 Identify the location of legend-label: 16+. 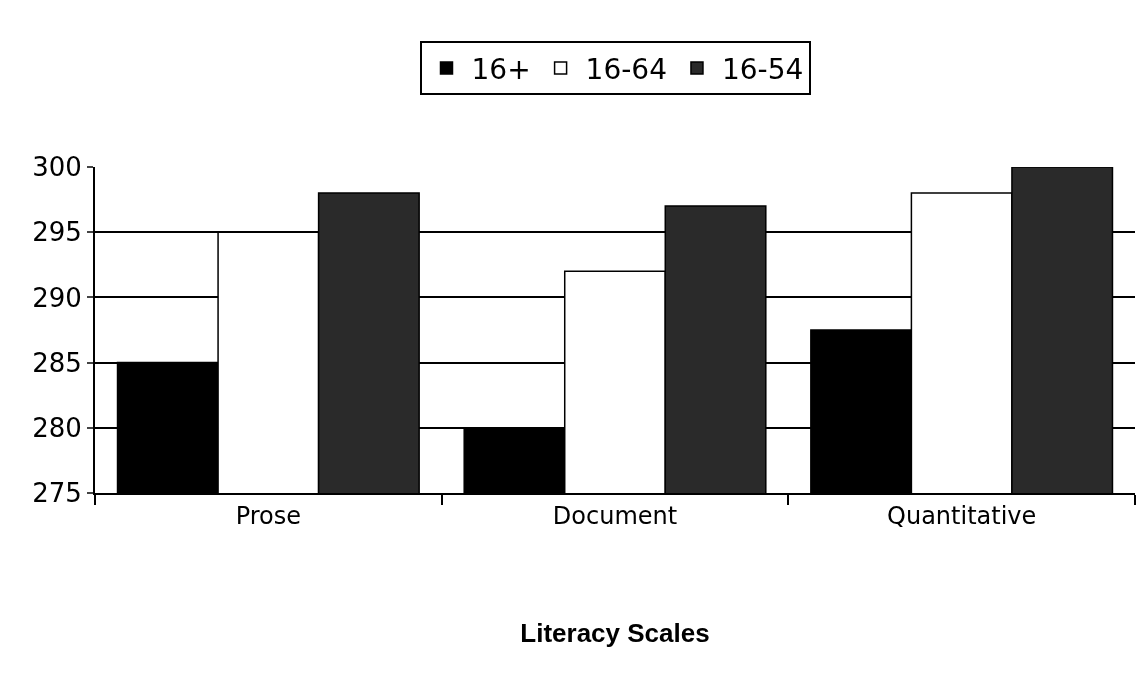
(501, 69).